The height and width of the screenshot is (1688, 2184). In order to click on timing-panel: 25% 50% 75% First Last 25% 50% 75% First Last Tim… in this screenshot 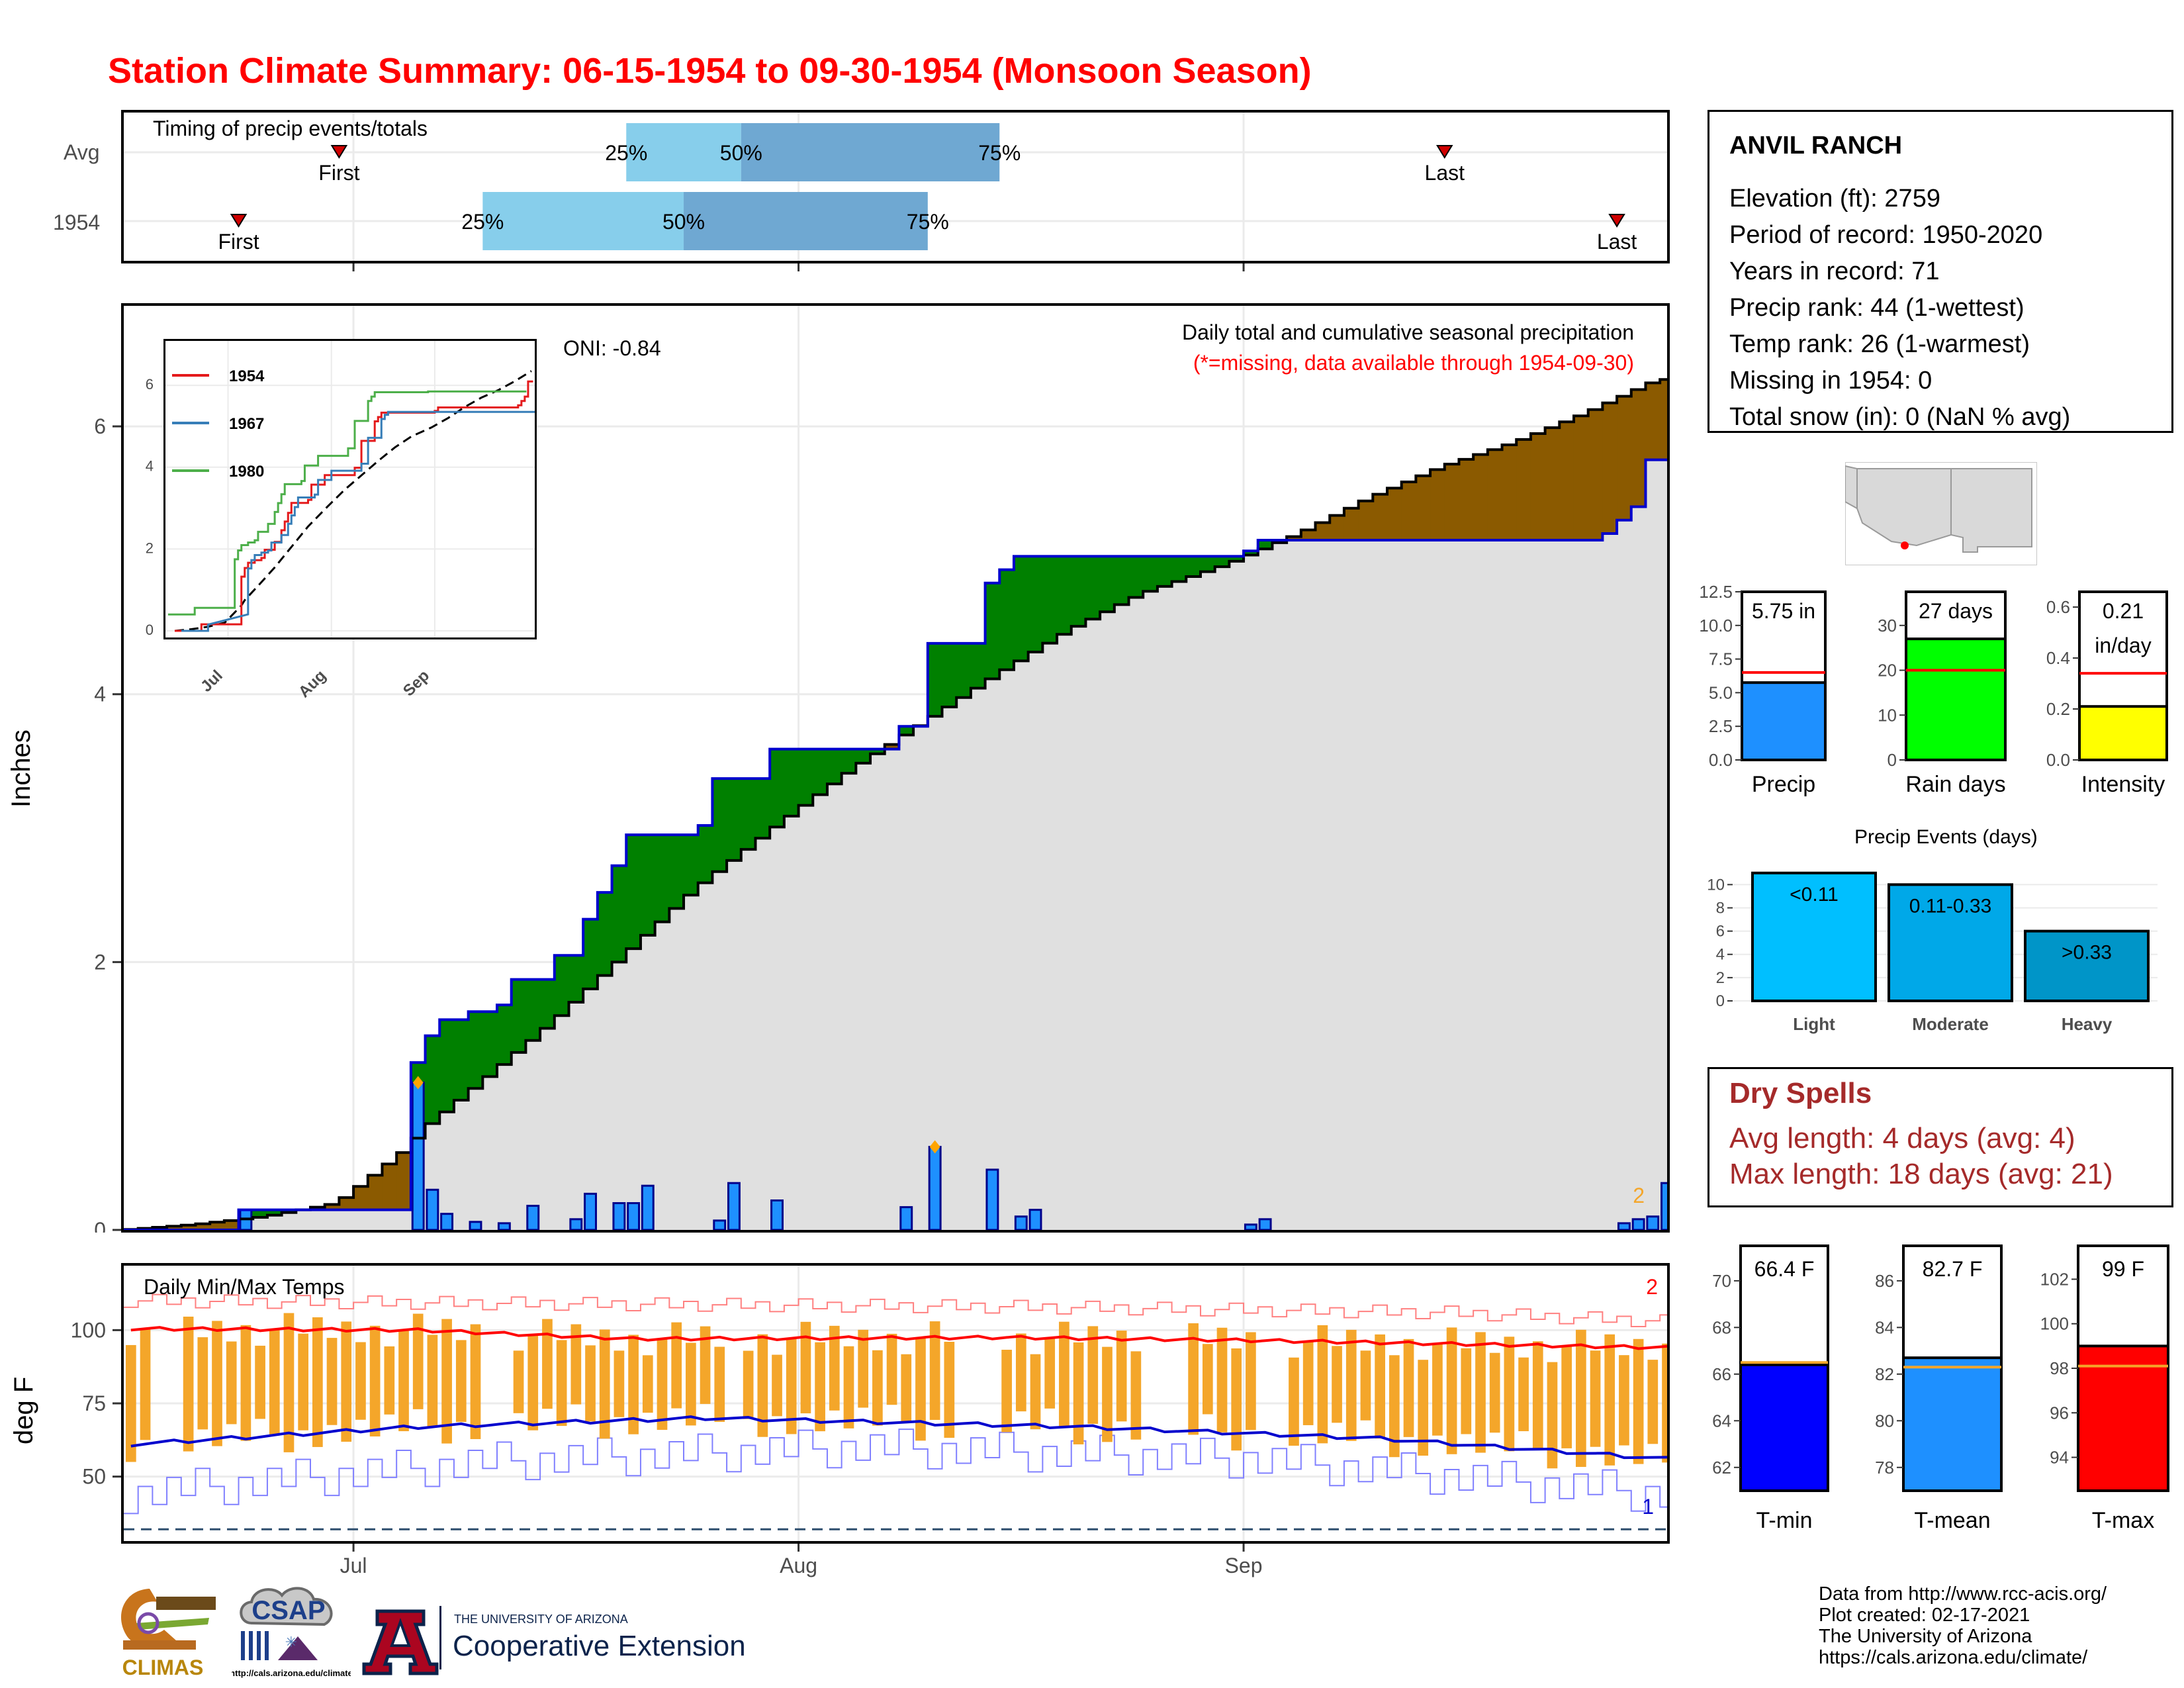, I will do `click(896, 186)`.